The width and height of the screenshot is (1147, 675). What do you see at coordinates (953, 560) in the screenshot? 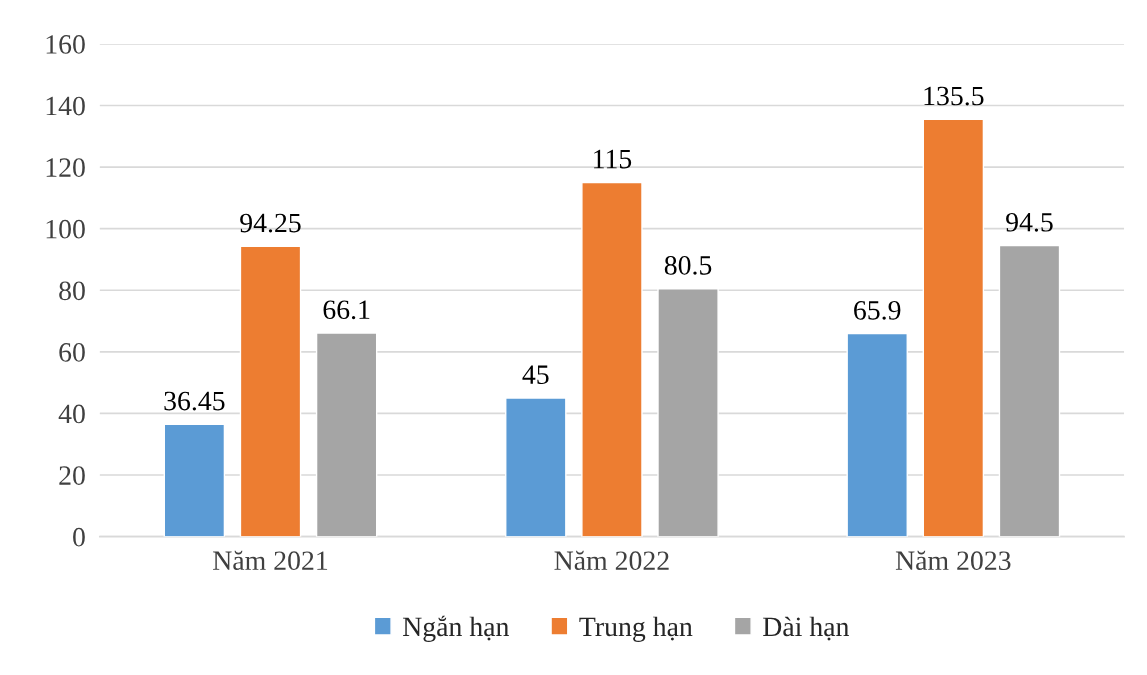
I see `x-tick-label: Năm 2023` at bounding box center [953, 560].